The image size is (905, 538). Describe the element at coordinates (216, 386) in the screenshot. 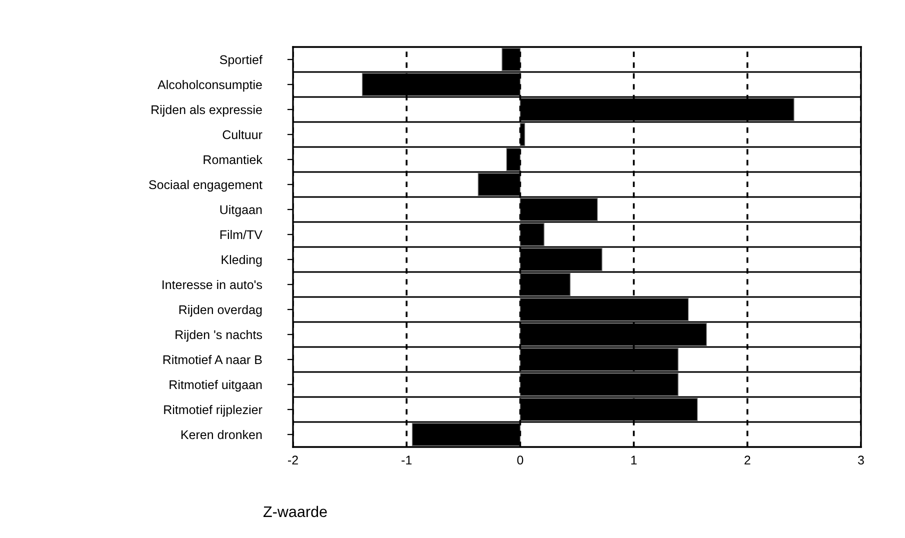

I see `y-tick-label: Ritmotief uitgaan` at that location.